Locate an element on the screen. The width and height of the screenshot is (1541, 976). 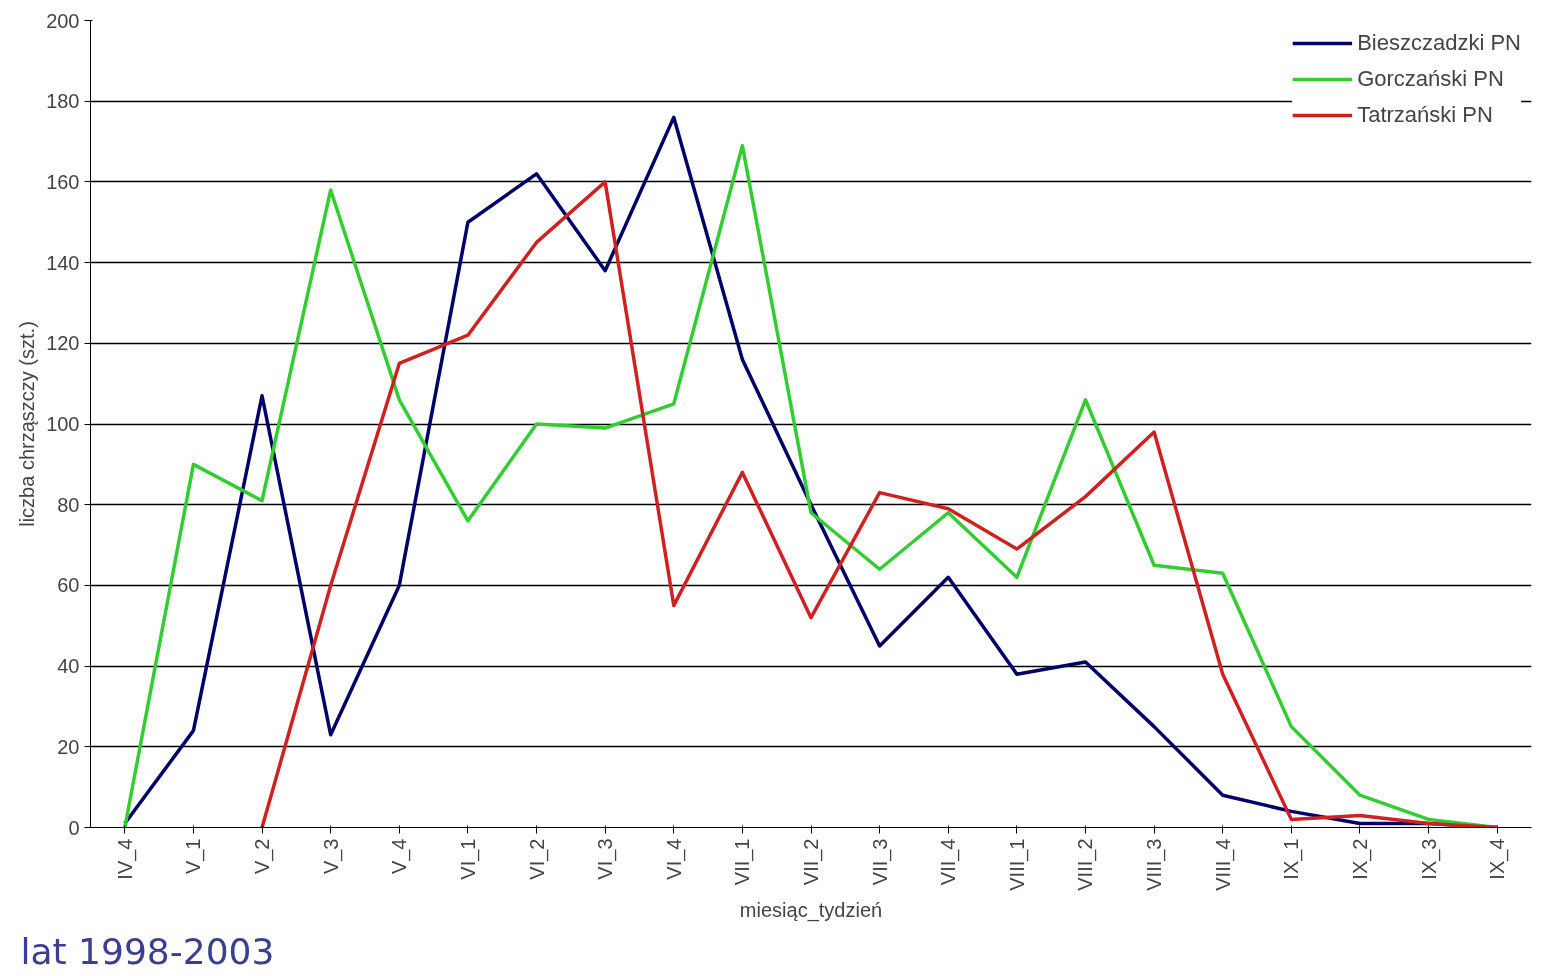
y-tick-label: 100 is located at coordinates (63, 424).